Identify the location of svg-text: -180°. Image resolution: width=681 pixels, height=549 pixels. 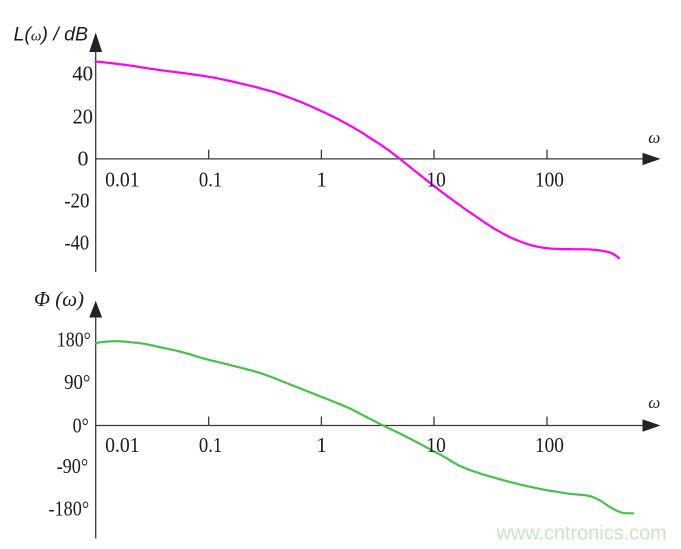
(69, 509).